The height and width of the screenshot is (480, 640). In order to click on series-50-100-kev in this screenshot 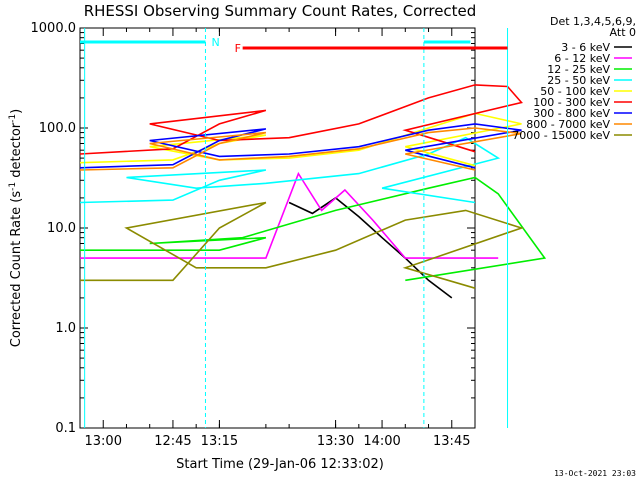, I will do `click(300, 139)`.